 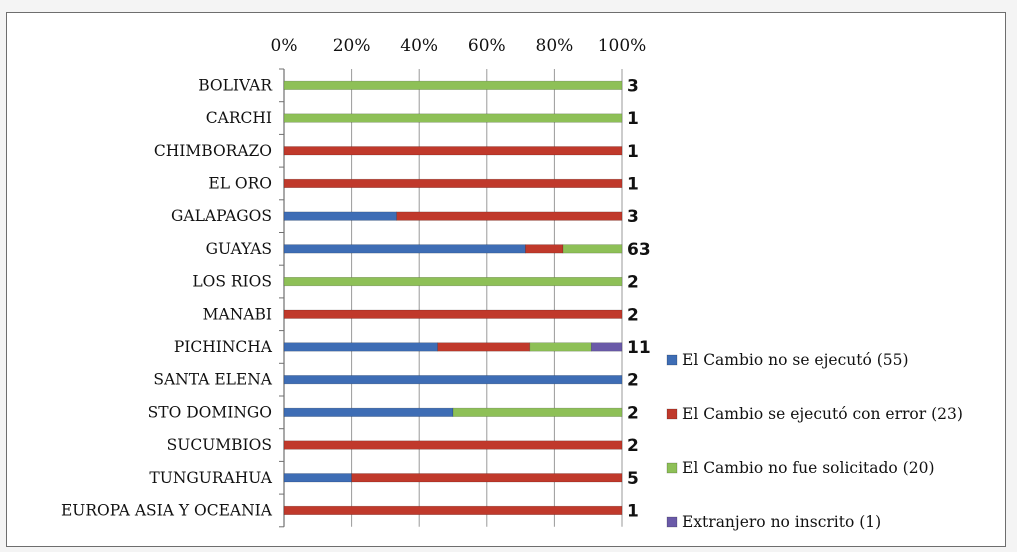 What do you see at coordinates (219, 445) in the screenshot?
I see `category-label: SUCUMBIOS` at bounding box center [219, 445].